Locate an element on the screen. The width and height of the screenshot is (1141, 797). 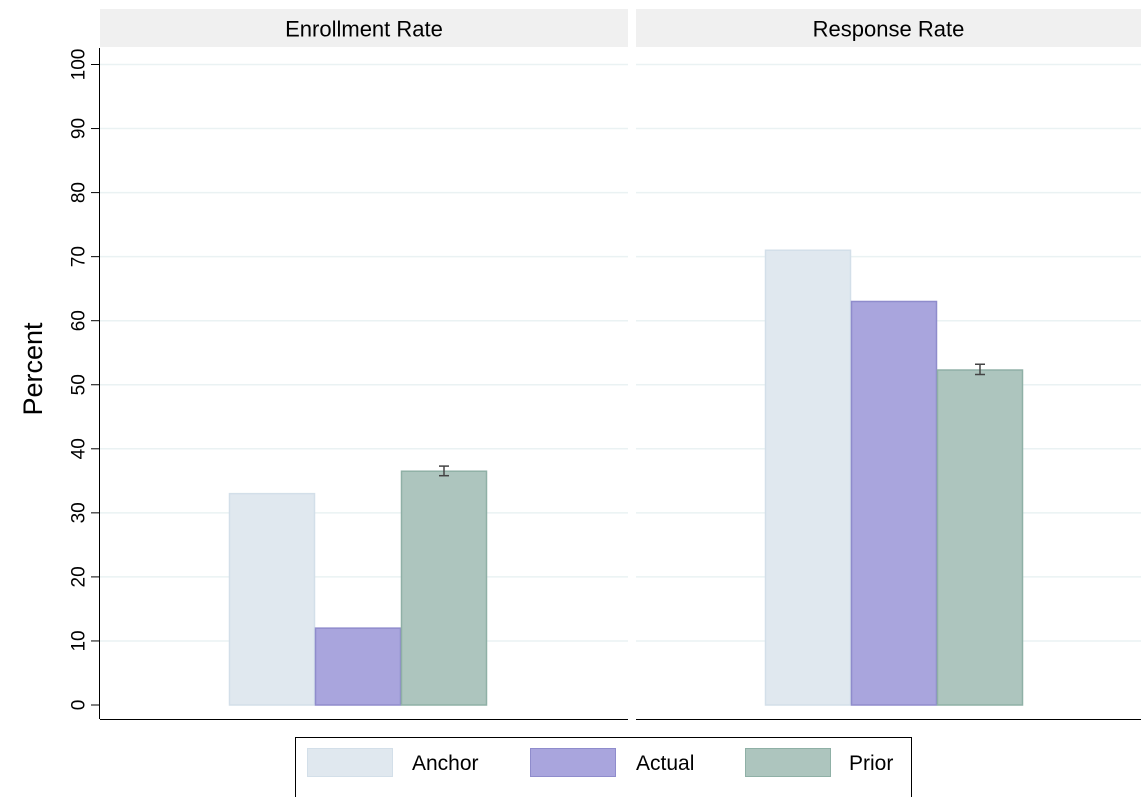
y-tick-label: 30 is located at coordinates (79, 512).